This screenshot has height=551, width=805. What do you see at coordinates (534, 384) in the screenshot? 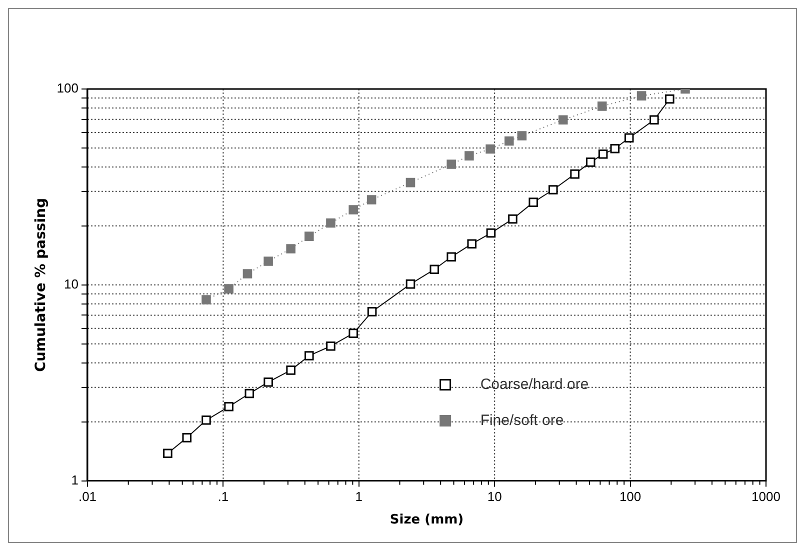
I see `legend-label: Coarse/hard ore` at bounding box center [534, 384].